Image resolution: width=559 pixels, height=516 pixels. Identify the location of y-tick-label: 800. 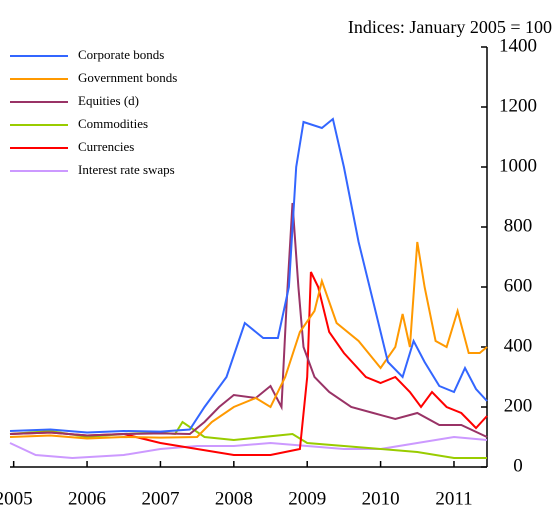
(518, 225).